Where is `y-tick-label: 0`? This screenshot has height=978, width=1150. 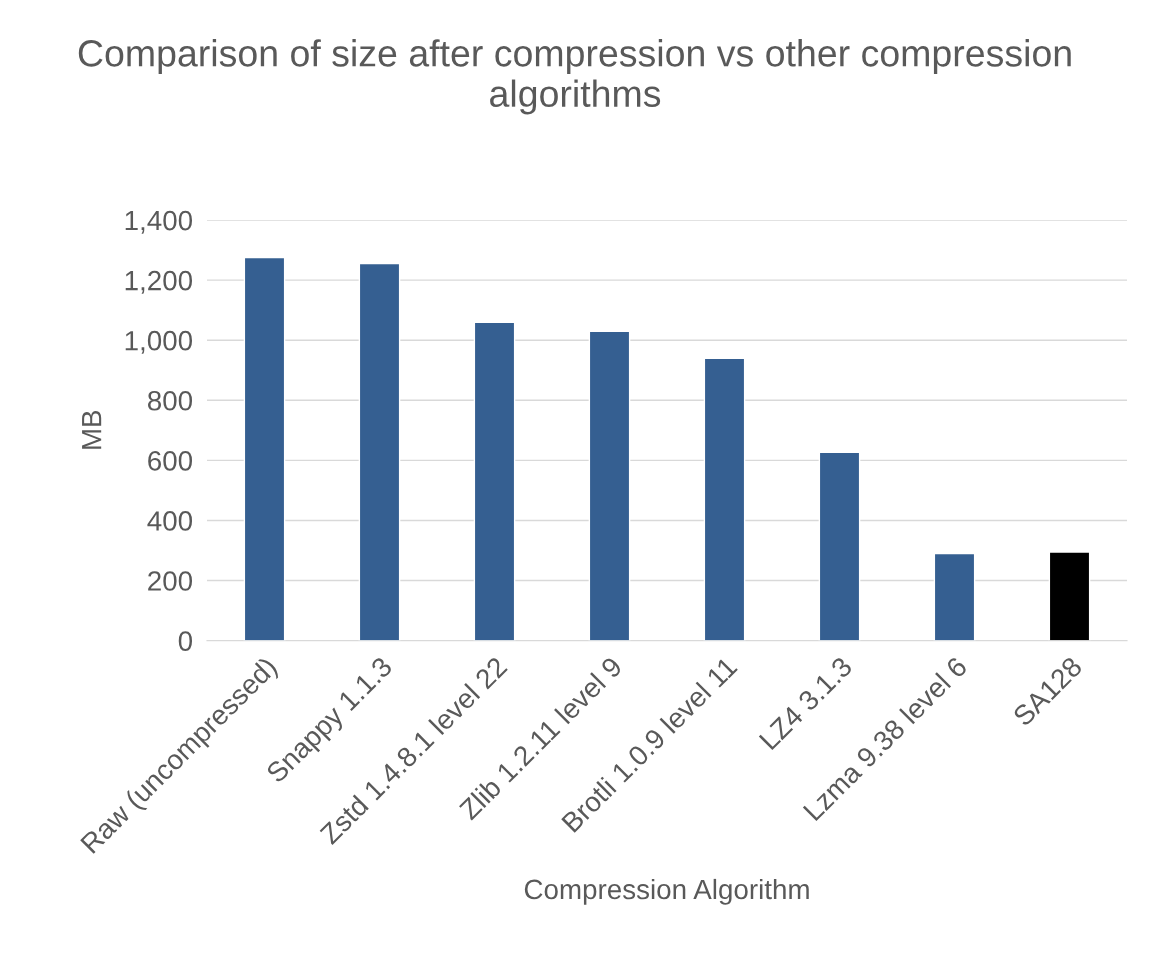
y-tick-label: 0 is located at coordinates (185, 641).